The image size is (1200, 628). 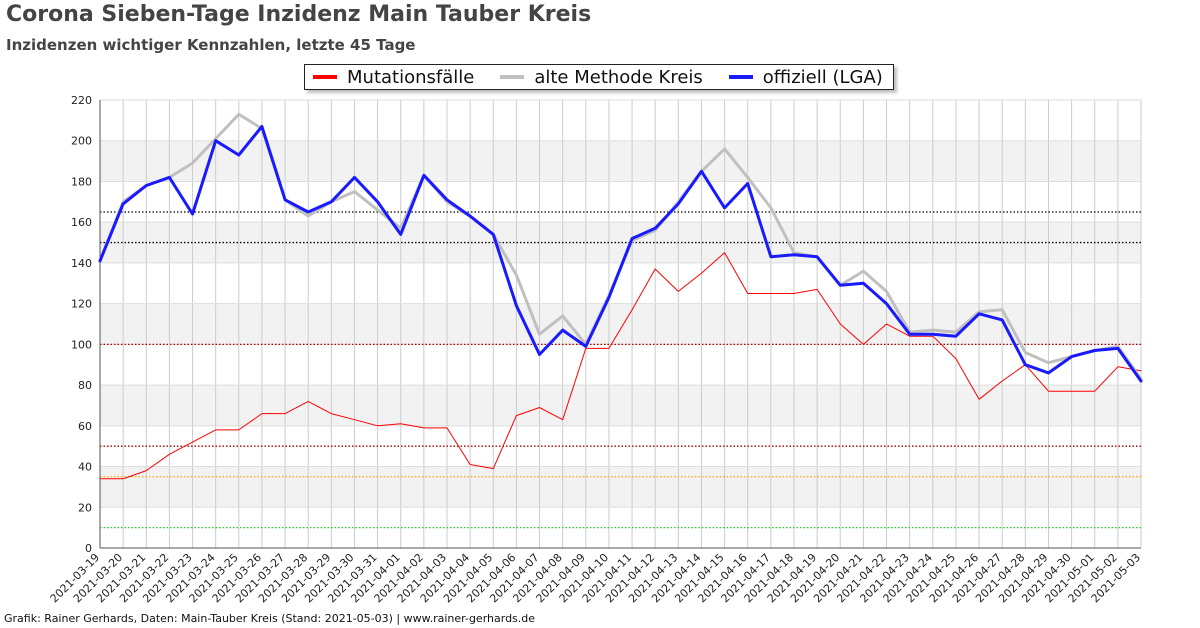 What do you see at coordinates (81, 100) in the screenshot?
I see `y-tick-label: 220` at bounding box center [81, 100].